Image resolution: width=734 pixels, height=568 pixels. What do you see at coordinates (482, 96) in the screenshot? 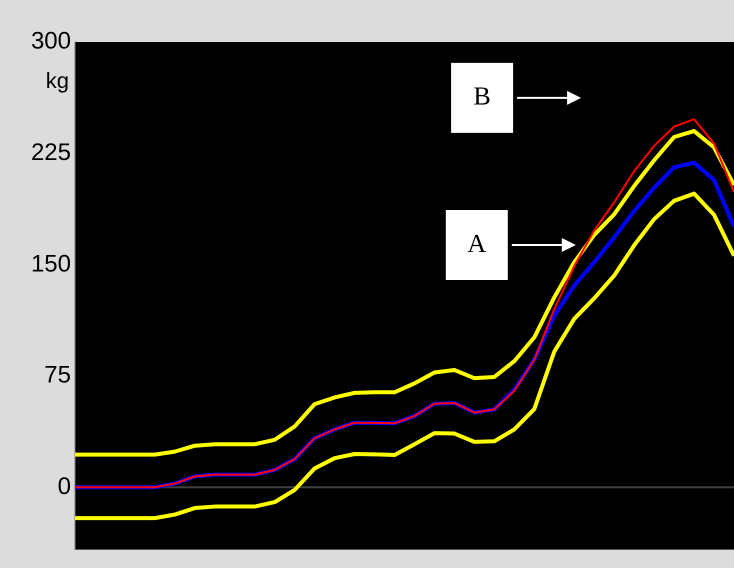
I see `annotation: B` at bounding box center [482, 96].